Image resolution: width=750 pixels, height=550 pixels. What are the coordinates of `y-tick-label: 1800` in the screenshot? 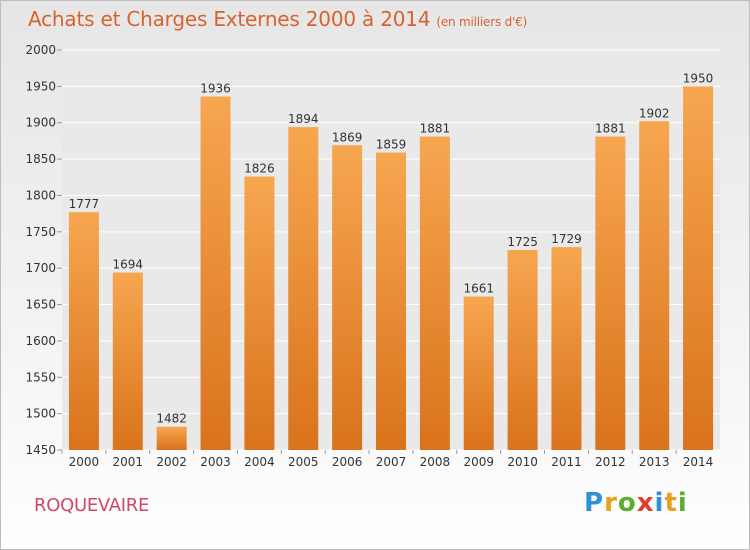 It's located at (40, 195).